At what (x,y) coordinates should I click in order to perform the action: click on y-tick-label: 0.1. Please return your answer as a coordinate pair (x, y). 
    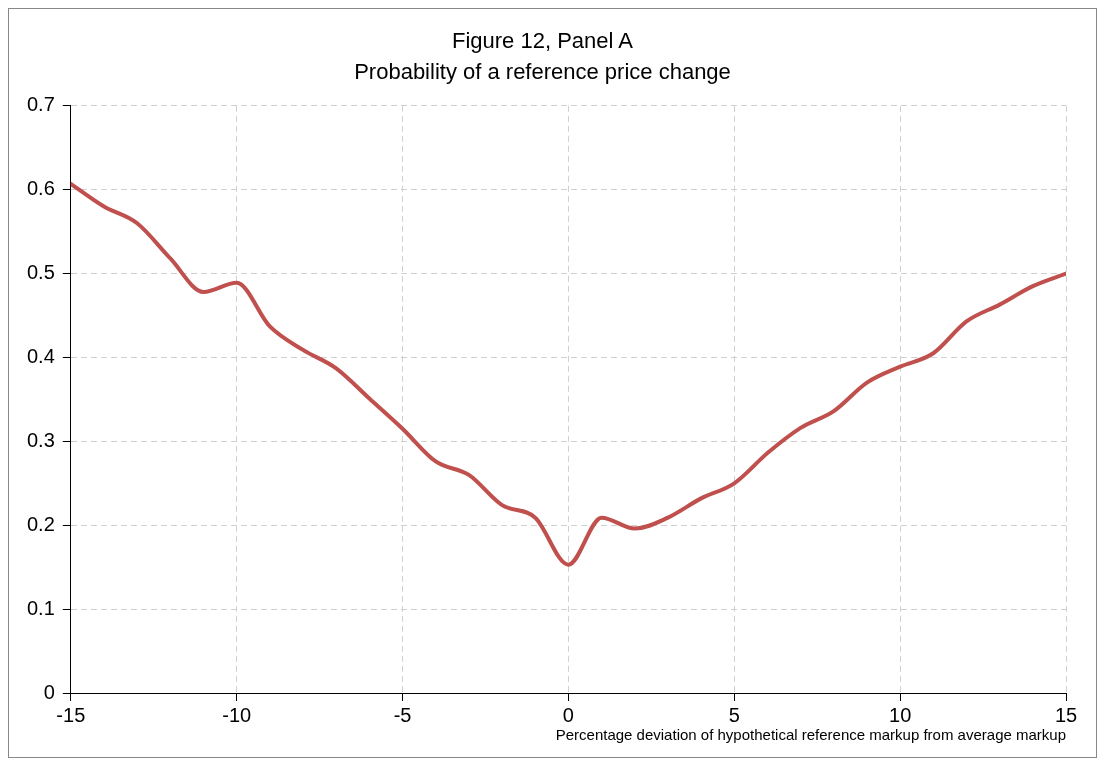
    Looking at the image, I should click on (40, 607).